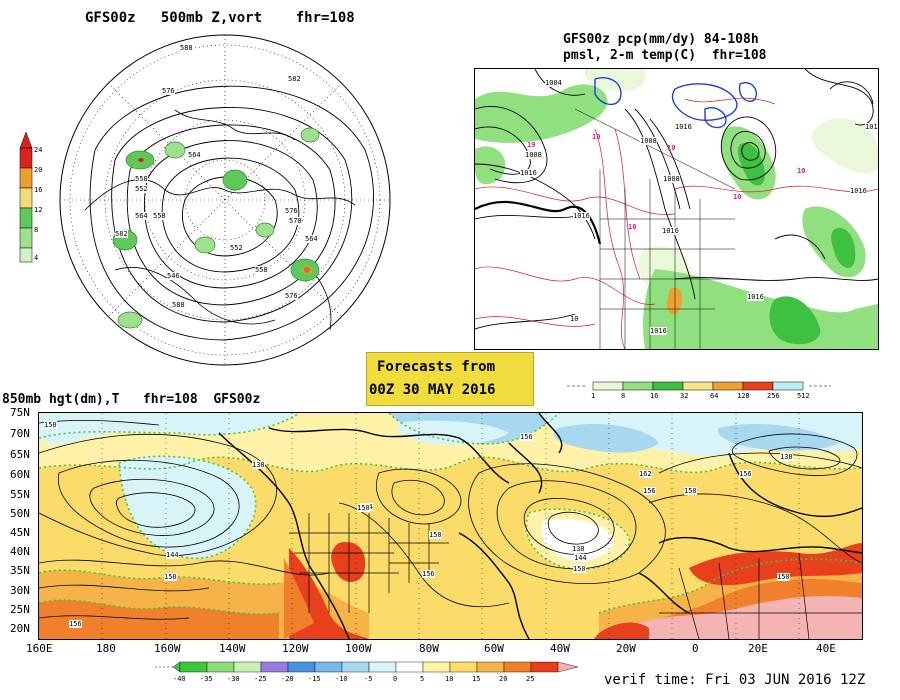 The image size is (900, 700). I want to click on lon-label: 180, so click(106, 648).